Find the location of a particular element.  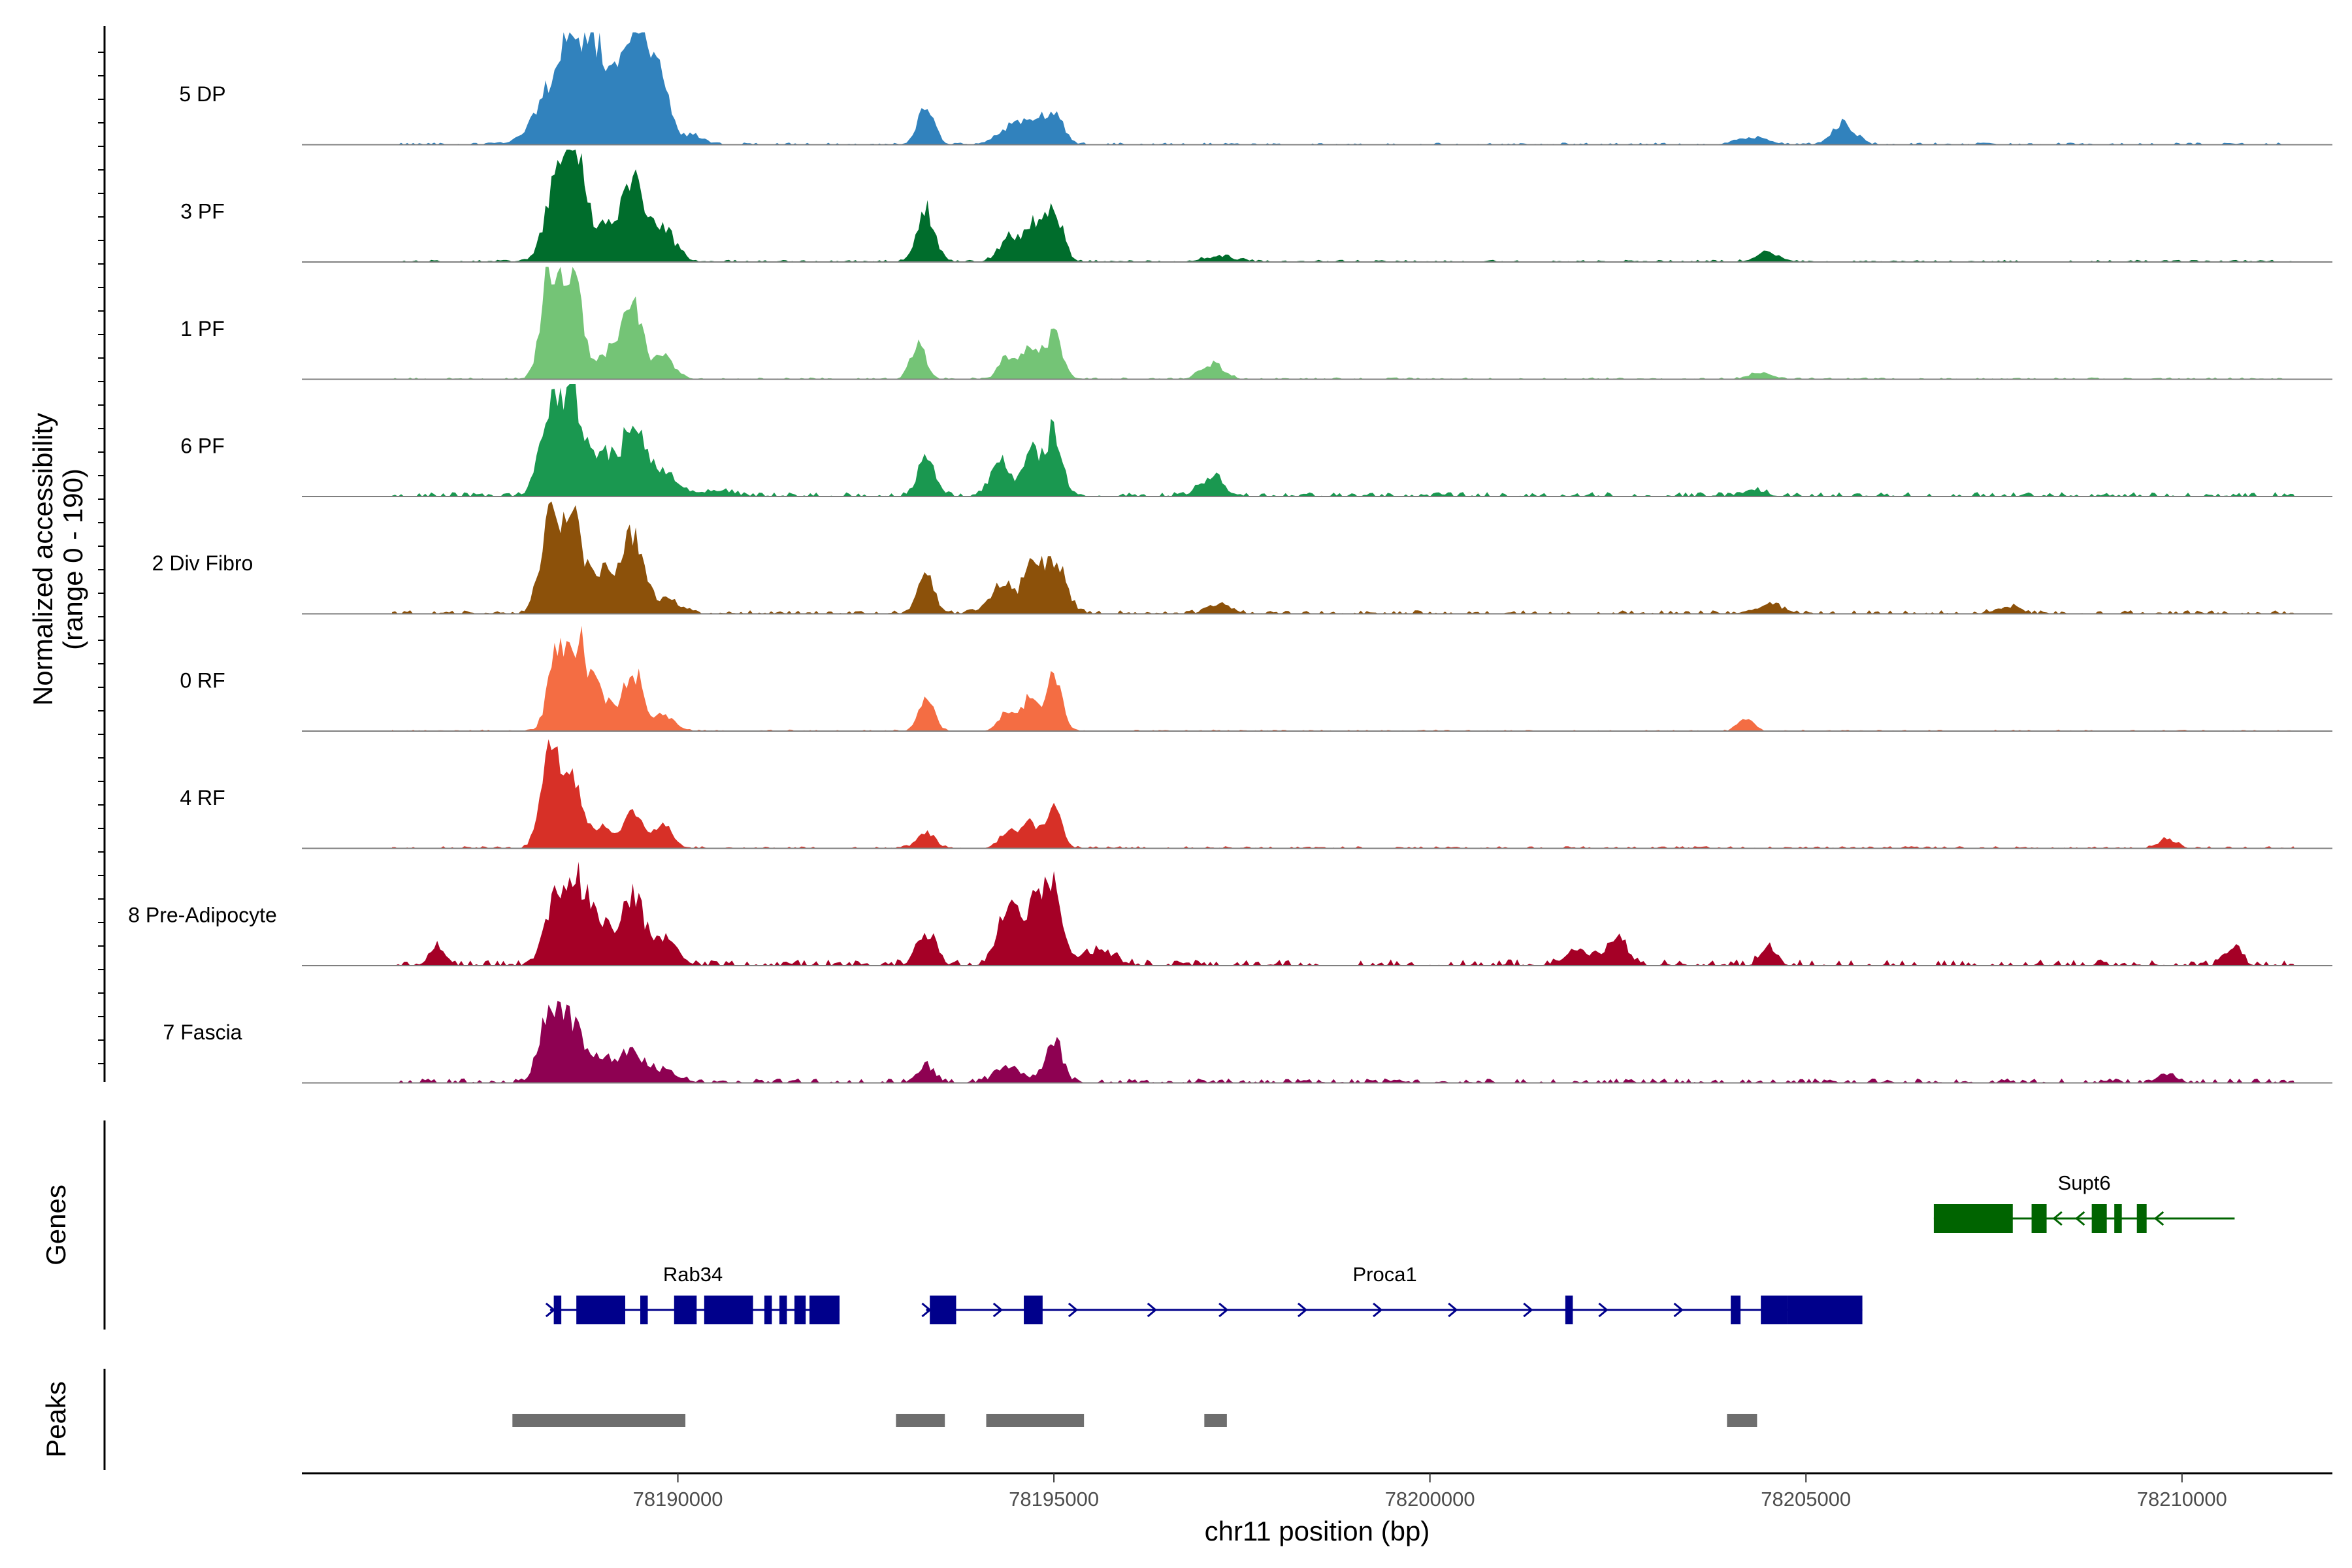

gene-proca1: Proca1 is located at coordinates (1392, 1293).